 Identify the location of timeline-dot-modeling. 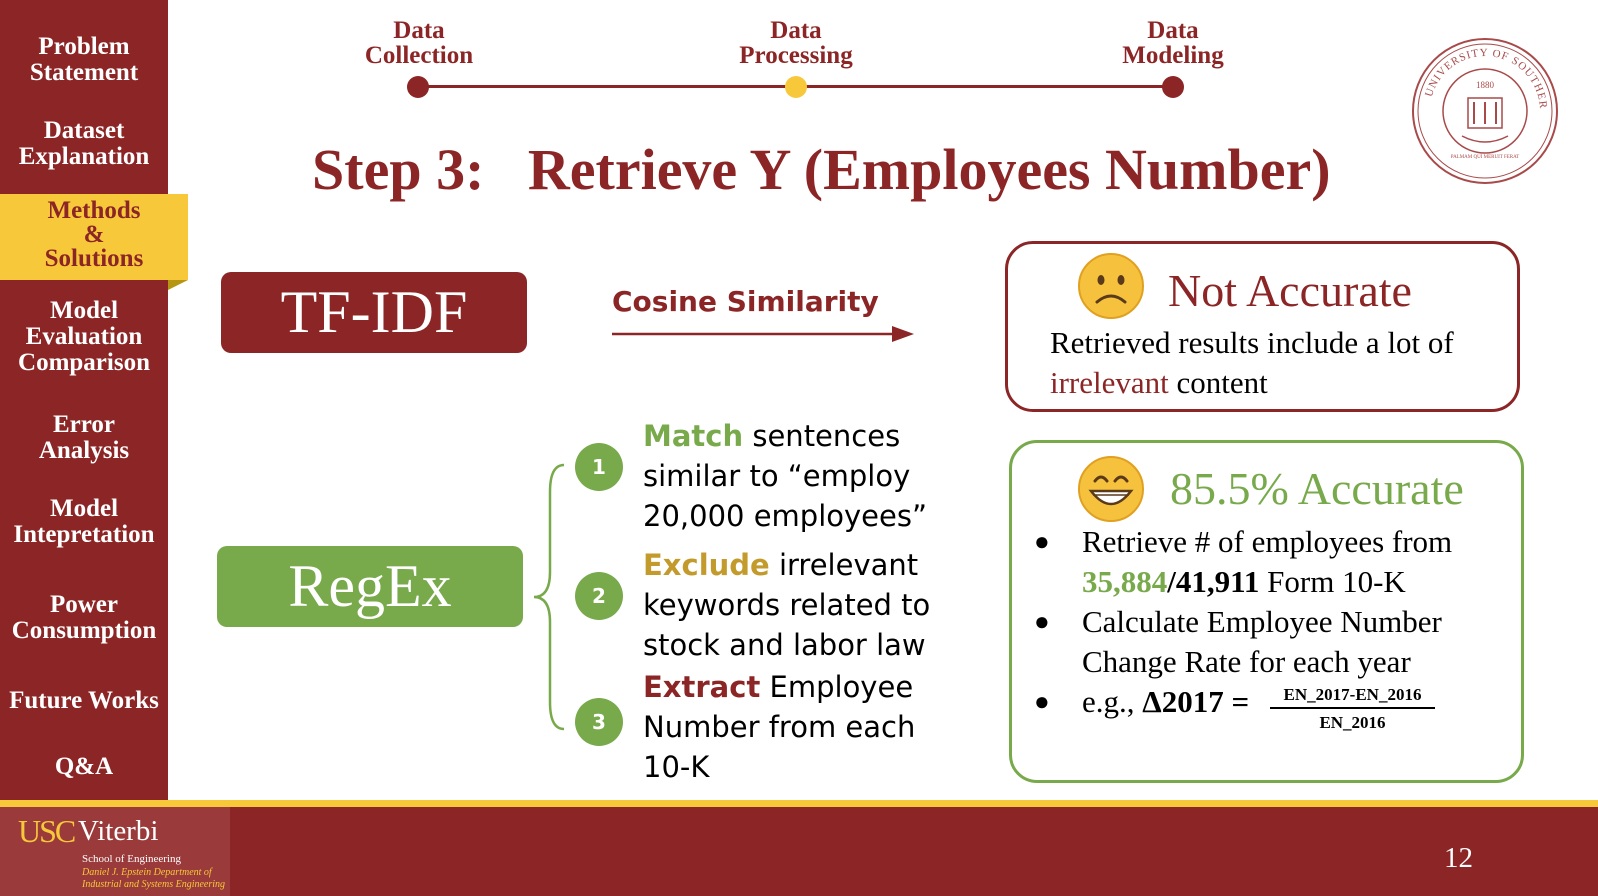
(1173, 87).